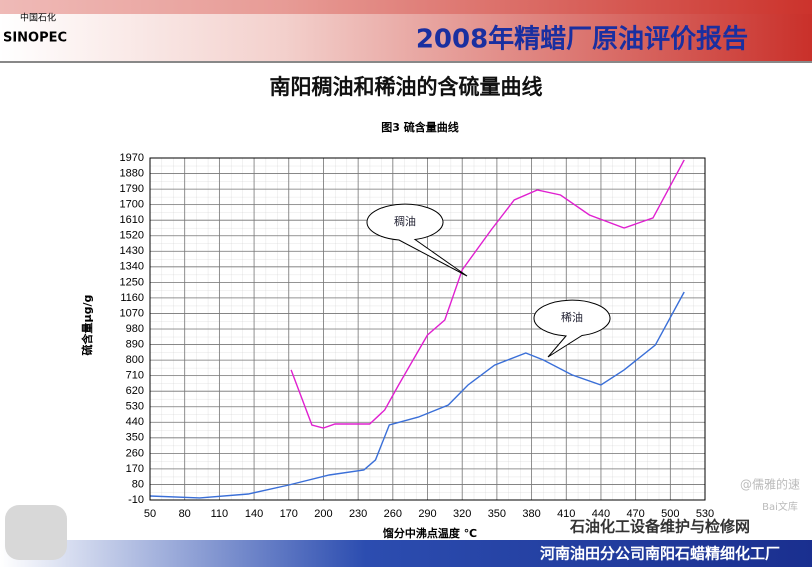 Image resolution: width=812 pixels, height=571 pixels. Describe the element at coordinates (254, 514) in the screenshot. I see `x-tick-label: 140` at that location.